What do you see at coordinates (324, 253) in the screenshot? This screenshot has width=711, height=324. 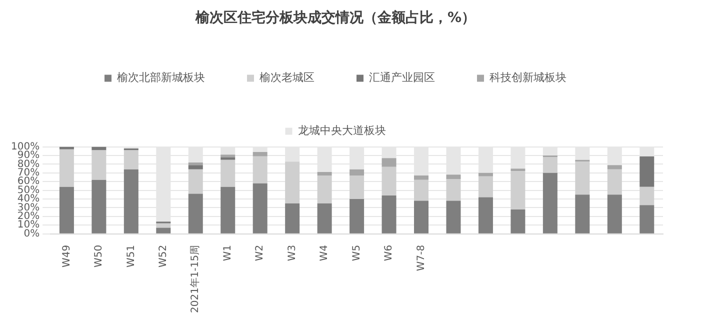 I see `x-tick-label: W4` at bounding box center [324, 253].